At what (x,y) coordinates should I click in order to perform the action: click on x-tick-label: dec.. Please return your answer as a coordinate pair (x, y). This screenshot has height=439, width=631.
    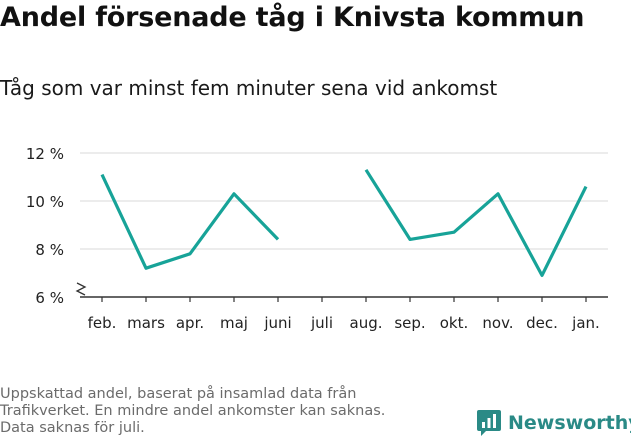
    Looking at the image, I should click on (542, 323).